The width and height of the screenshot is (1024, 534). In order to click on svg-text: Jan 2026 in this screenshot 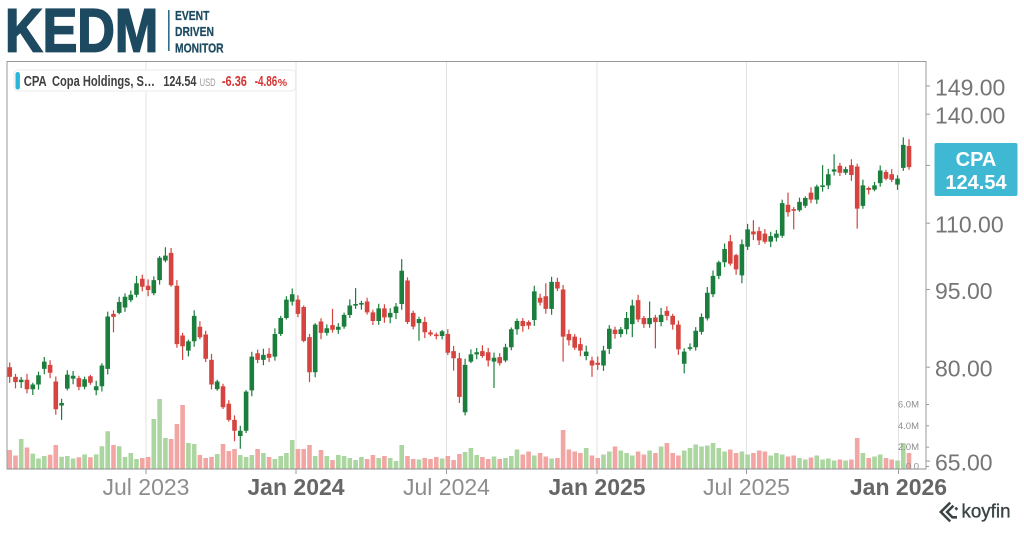, I will do `click(898, 487)`.